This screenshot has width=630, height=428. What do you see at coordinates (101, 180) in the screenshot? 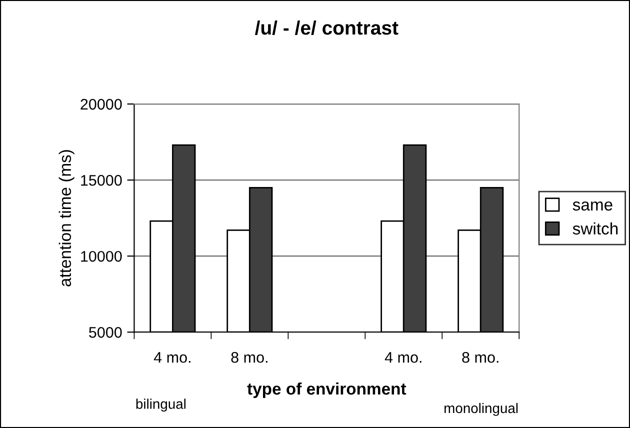
I see `y-tick-label: 15000` at bounding box center [101, 180].